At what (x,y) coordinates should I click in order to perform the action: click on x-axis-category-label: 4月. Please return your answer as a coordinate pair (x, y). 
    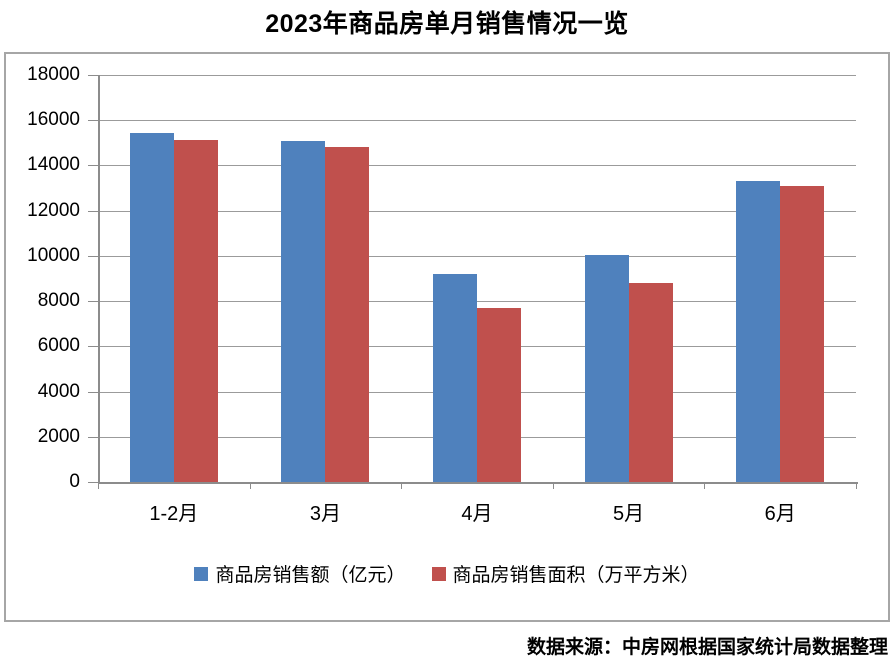
    Looking at the image, I should click on (477, 514).